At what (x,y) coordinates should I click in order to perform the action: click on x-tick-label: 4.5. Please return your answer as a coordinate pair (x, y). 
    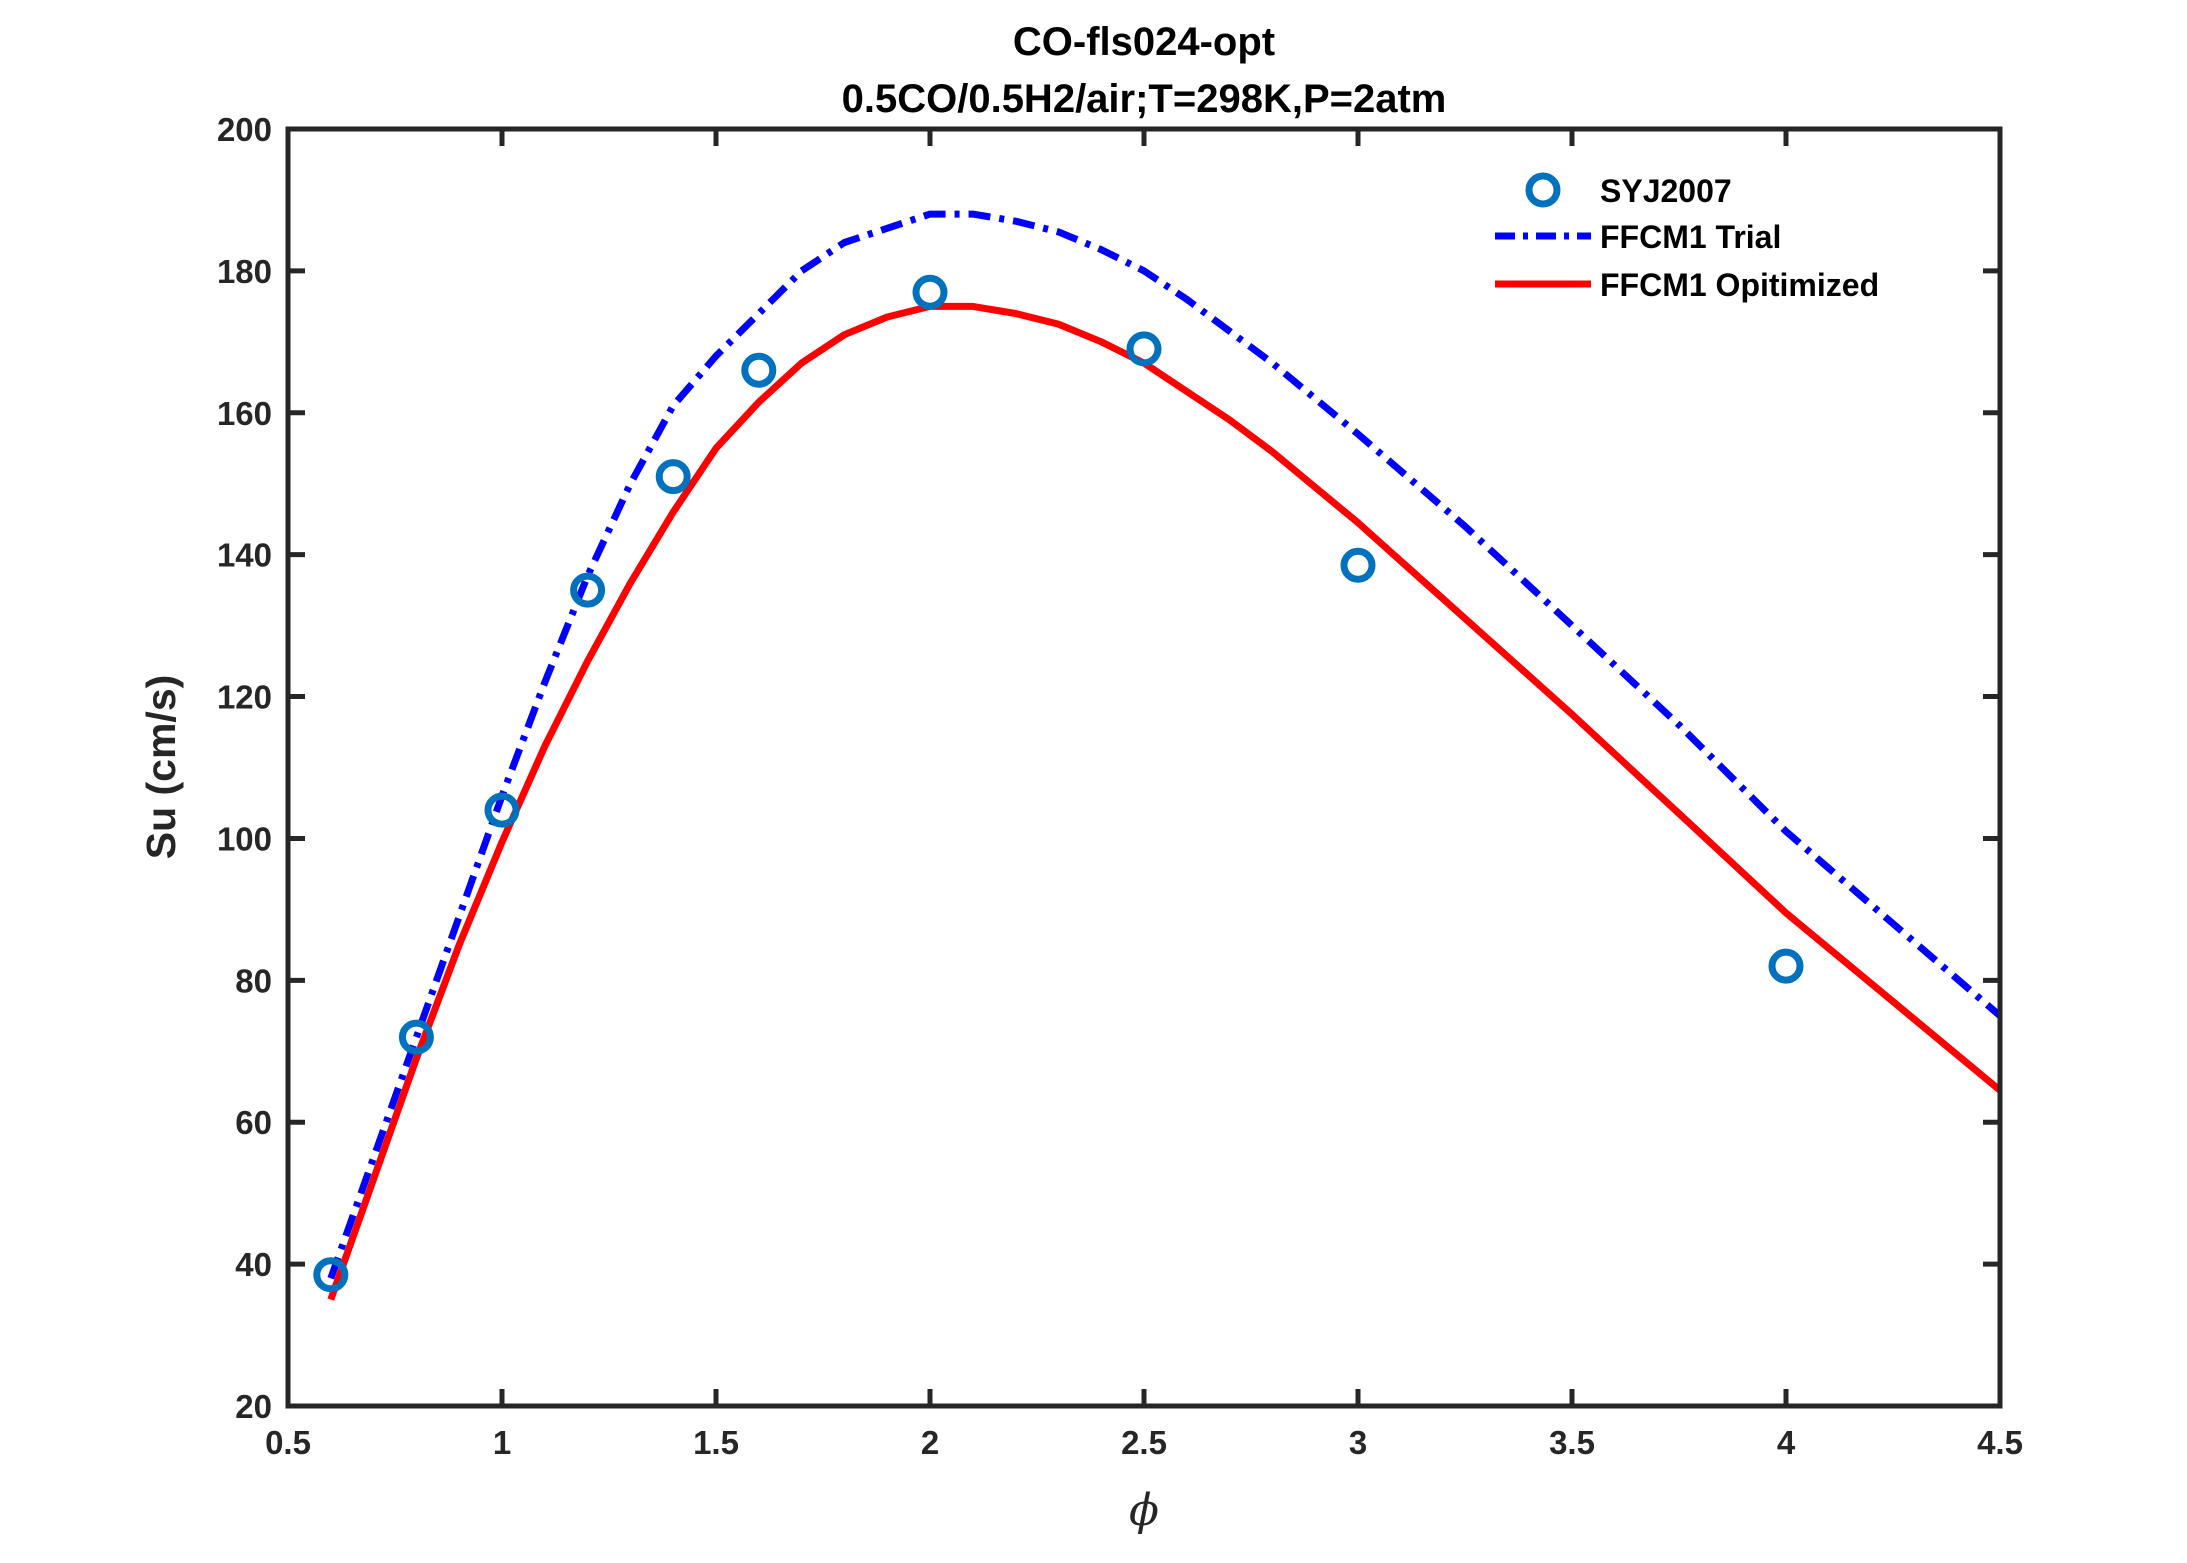
    Looking at the image, I should click on (2000, 1442).